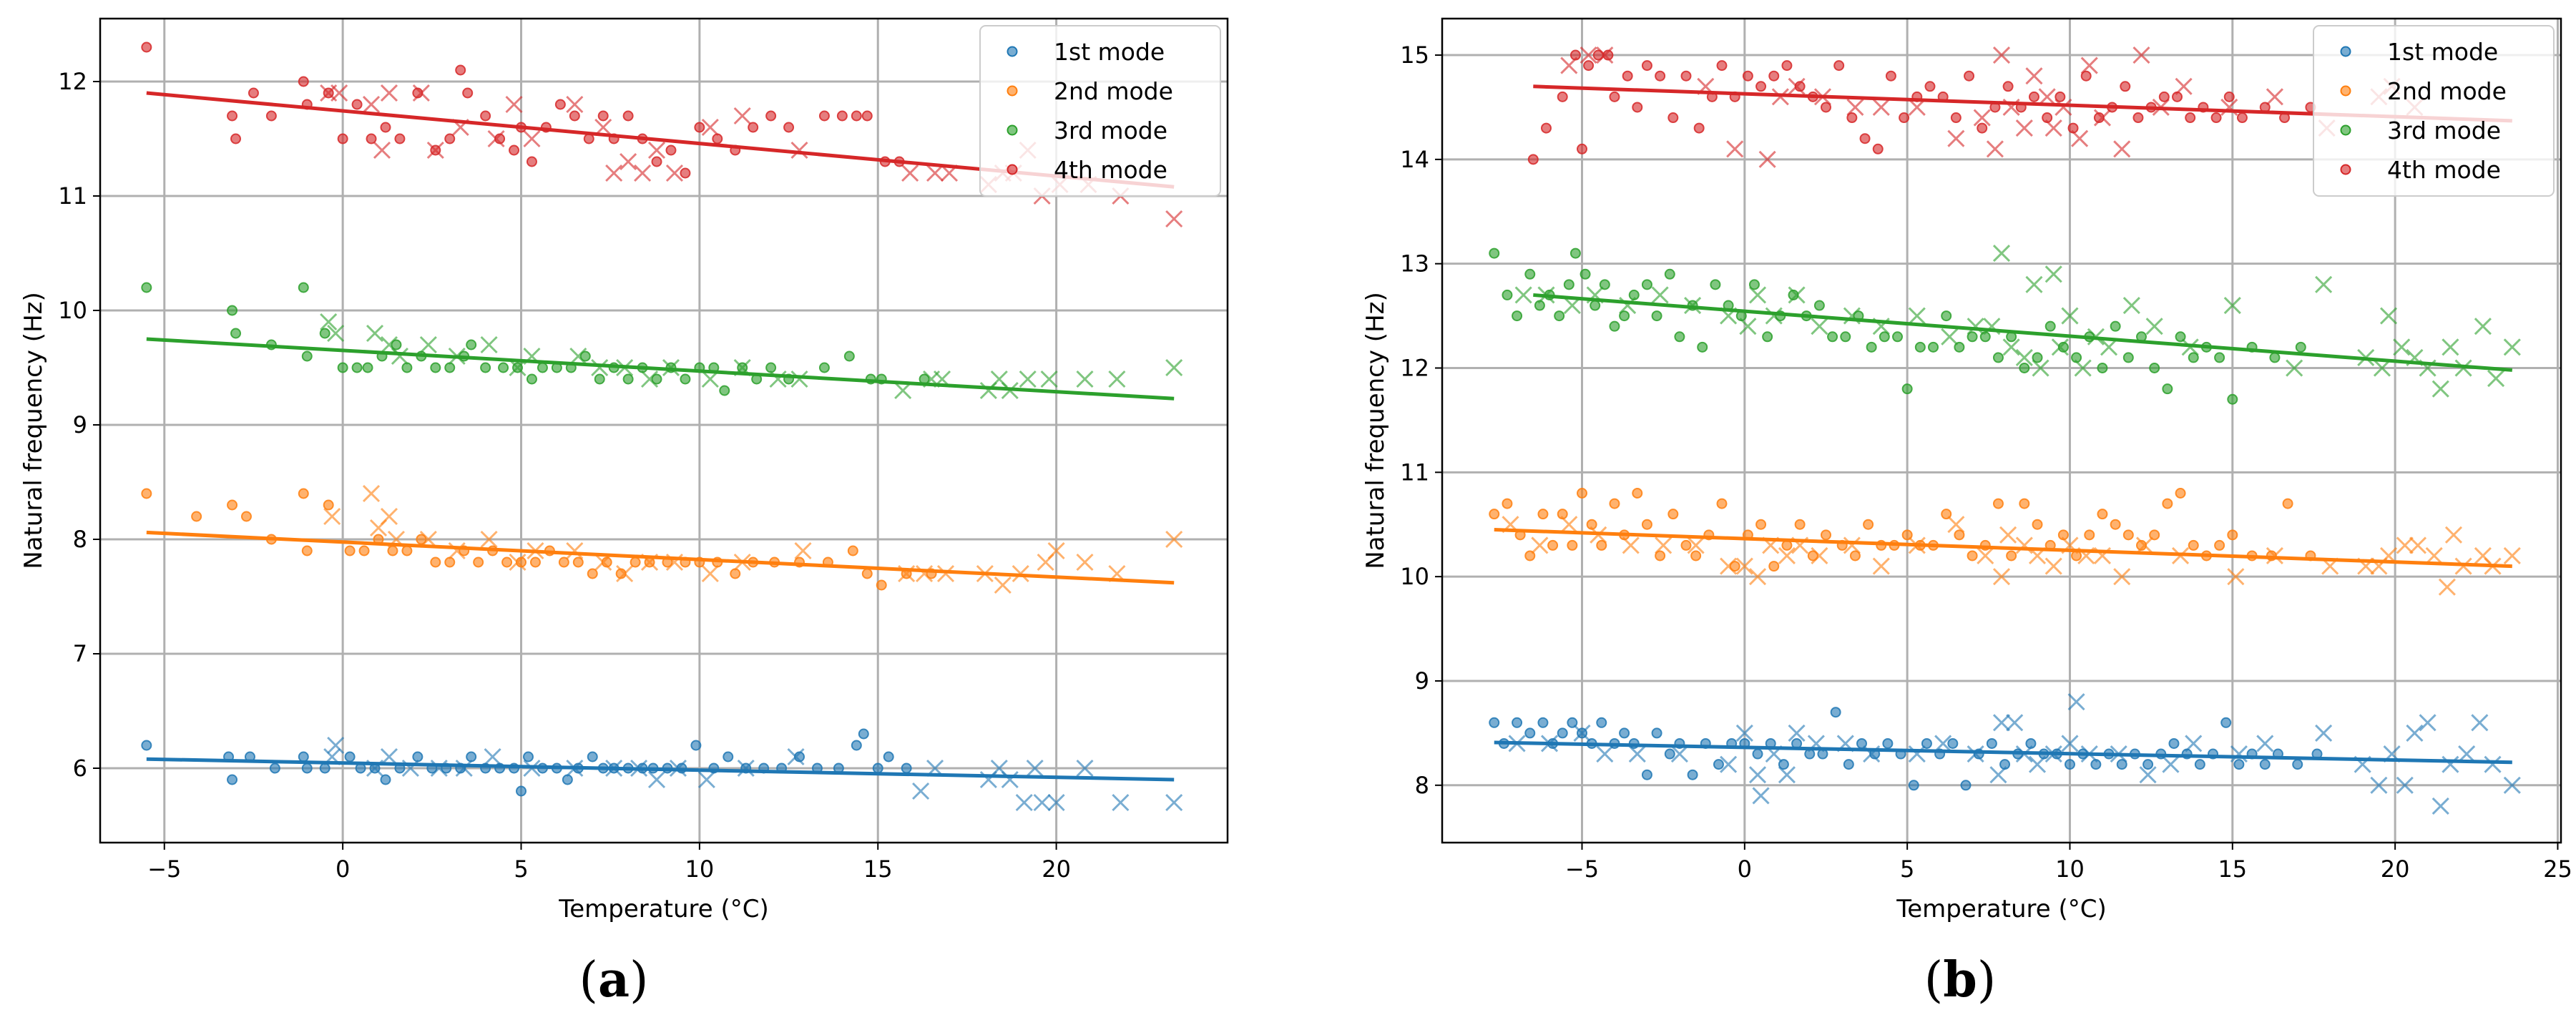  I want to click on x-tick-label: 15, so click(878, 869).